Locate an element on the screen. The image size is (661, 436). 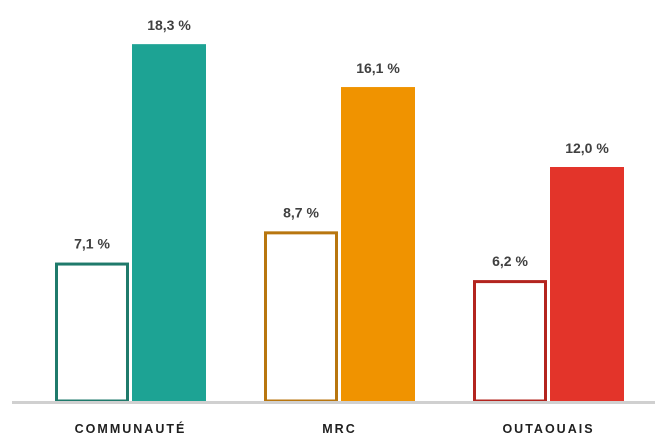
bar-filled-outaouais is located at coordinates (587, 284).